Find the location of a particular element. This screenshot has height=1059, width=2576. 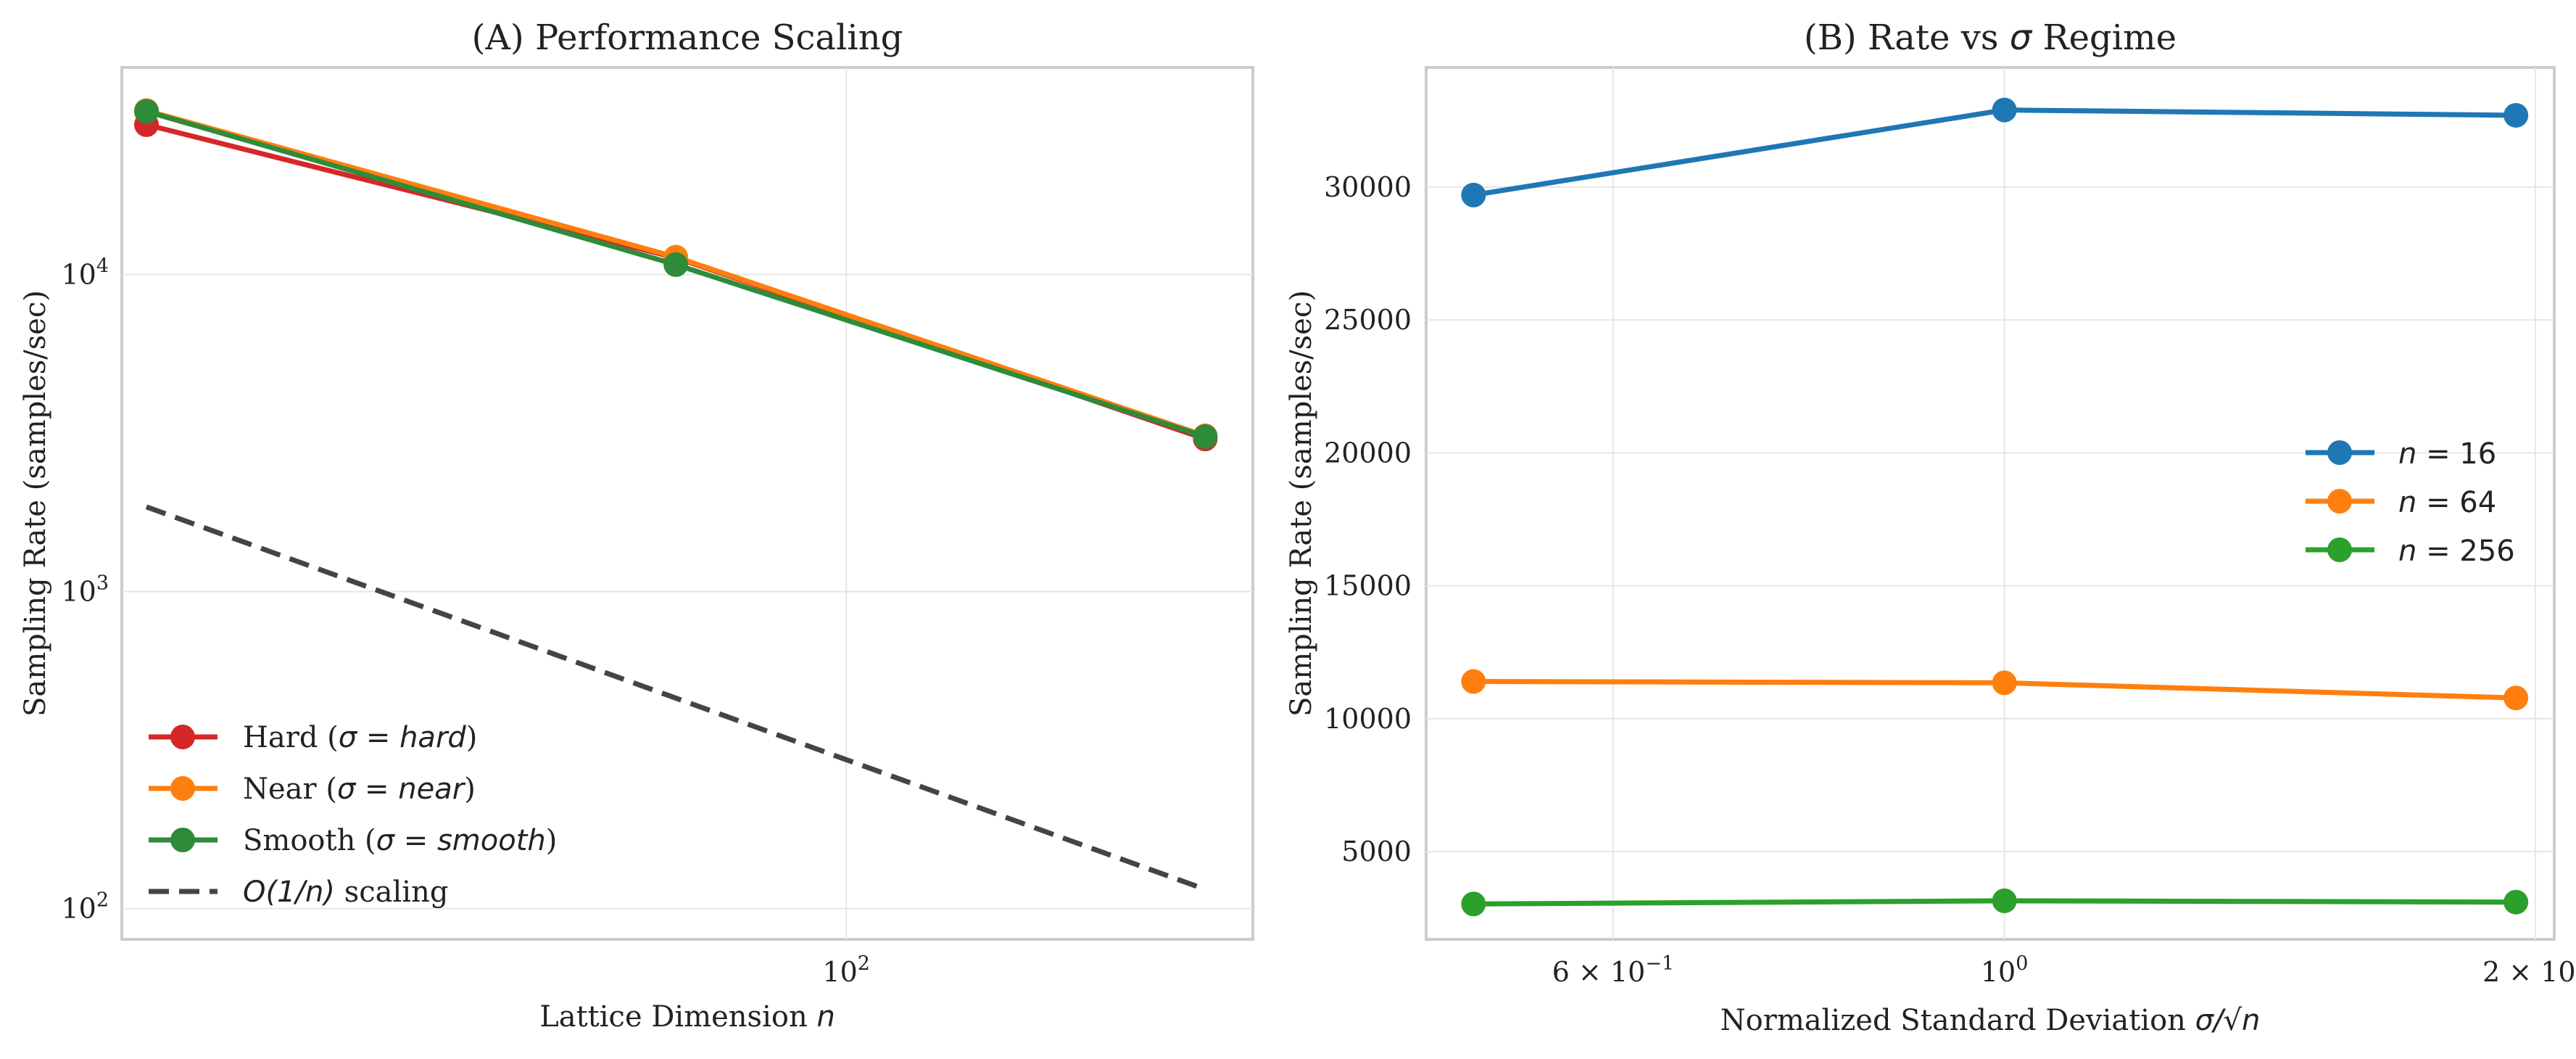

panel-b-y-tick-label: 20000 is located at coordinates (1368, 453).